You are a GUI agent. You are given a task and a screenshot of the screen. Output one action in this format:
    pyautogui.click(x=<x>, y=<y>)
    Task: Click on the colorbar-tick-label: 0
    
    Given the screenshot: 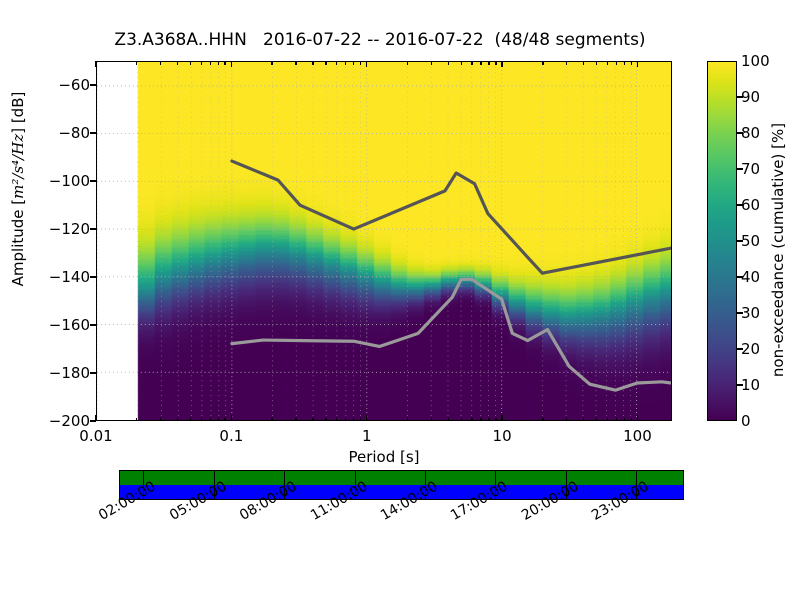 What is the action you would take?
    pyautogui.click(x=746, y=421)
    